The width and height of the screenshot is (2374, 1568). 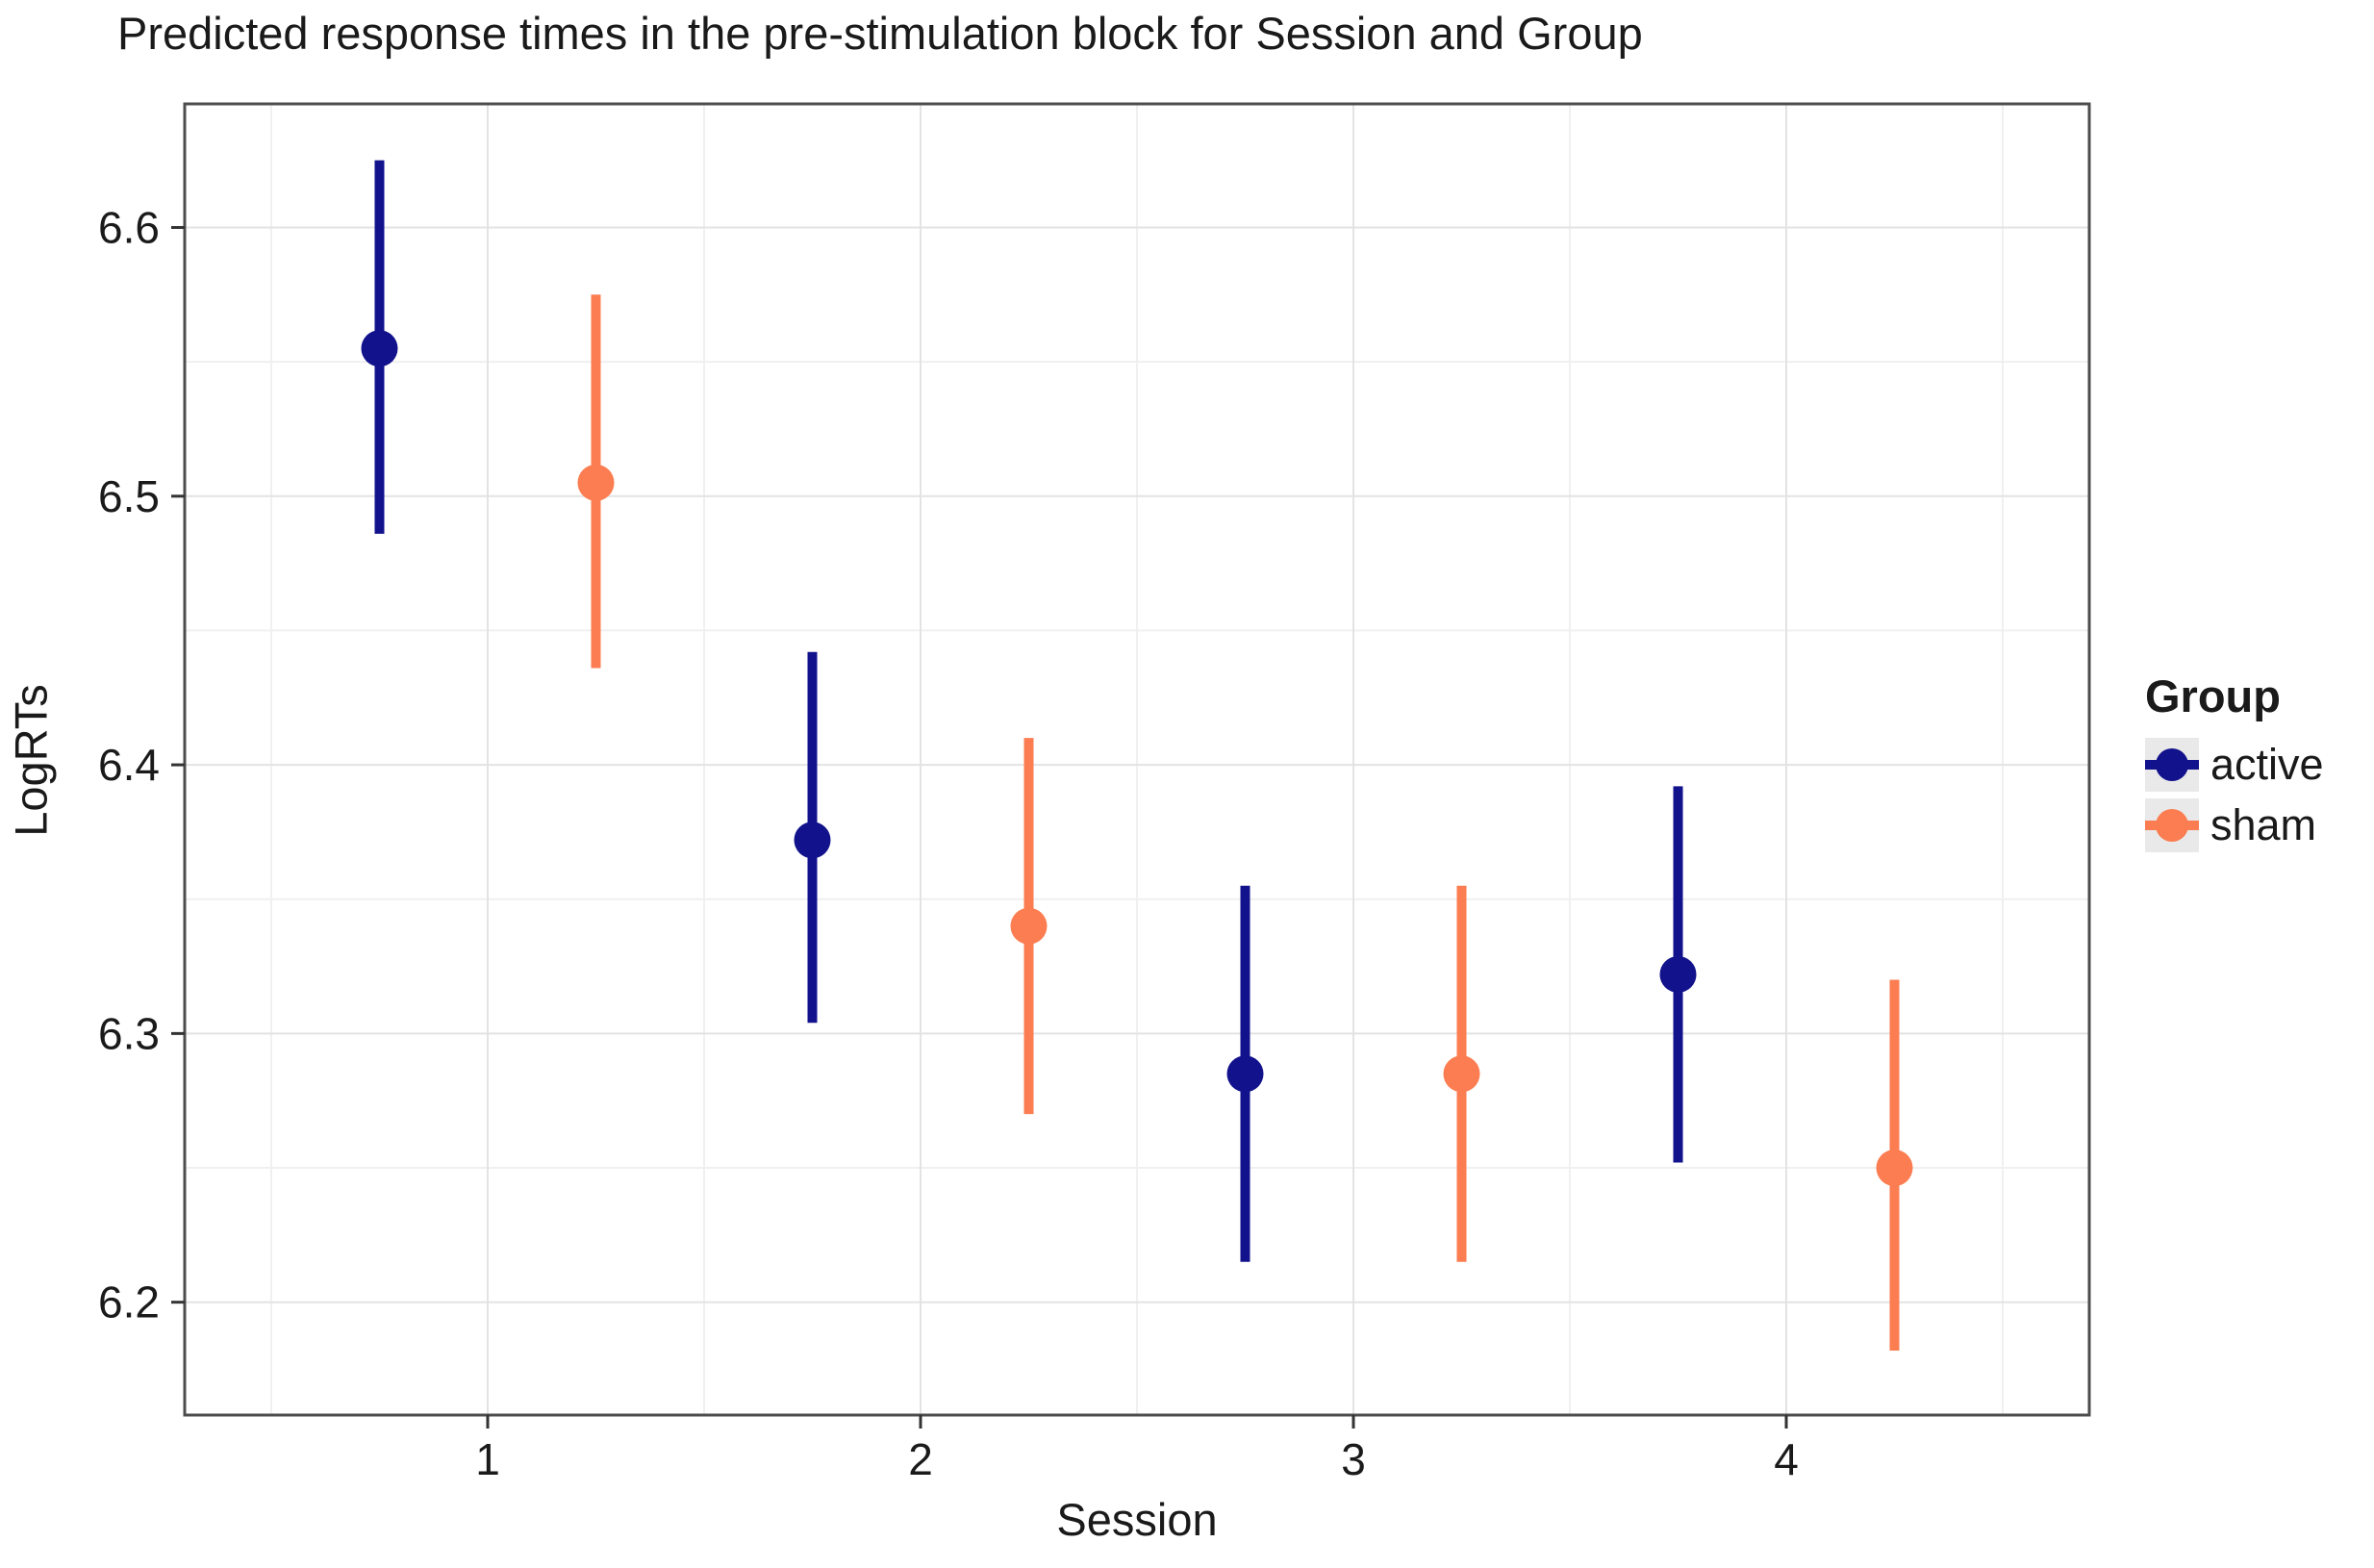 I want to click on x-axis-title: Session, so click(x=1137, y=1519).